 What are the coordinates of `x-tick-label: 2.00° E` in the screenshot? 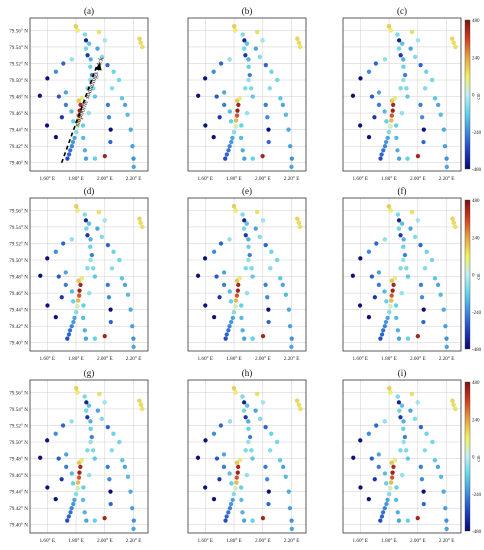 It's located at (105, 178).